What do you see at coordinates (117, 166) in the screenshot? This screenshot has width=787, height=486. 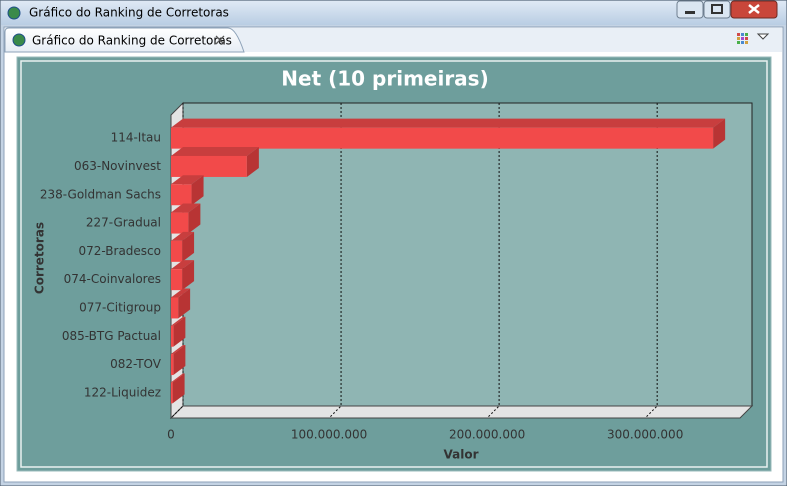 I see `y-tick-label: 063-Novinvest` at bounding box center [117, 166].